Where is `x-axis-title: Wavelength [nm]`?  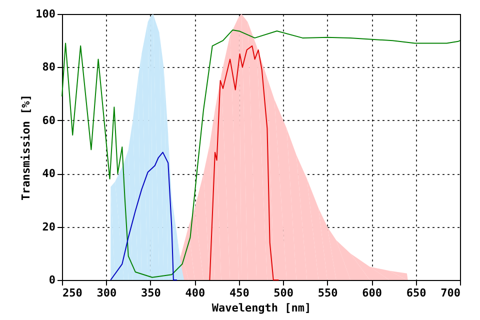
x-axis-title: Wavelength [nm] is located at coordinates (262, 308).